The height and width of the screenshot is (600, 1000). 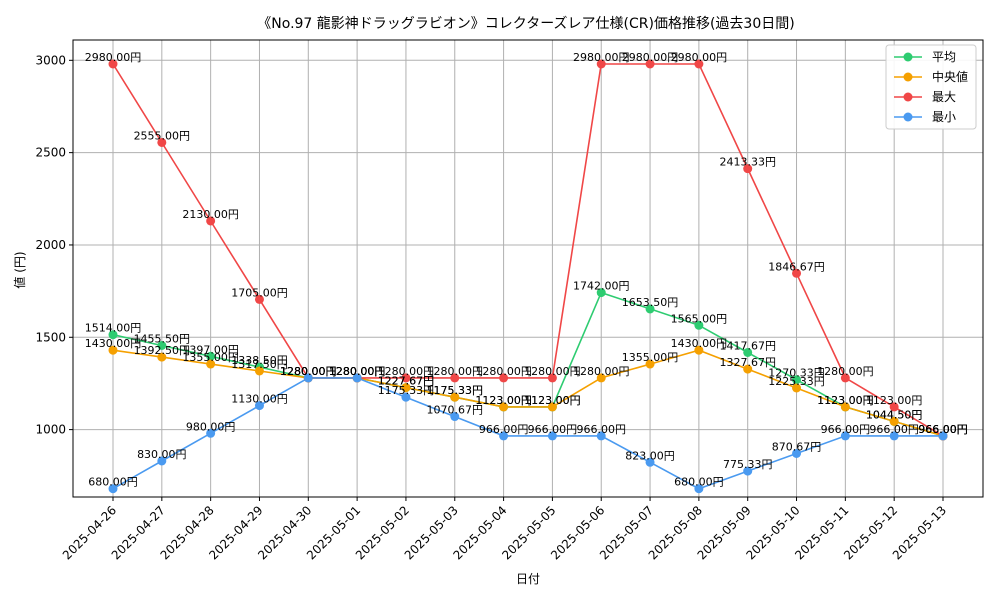 What do you see at coordinates (50, 245) in the screenshot?
I see `y-tick-label: 2000` at bounding box center [50, 245].